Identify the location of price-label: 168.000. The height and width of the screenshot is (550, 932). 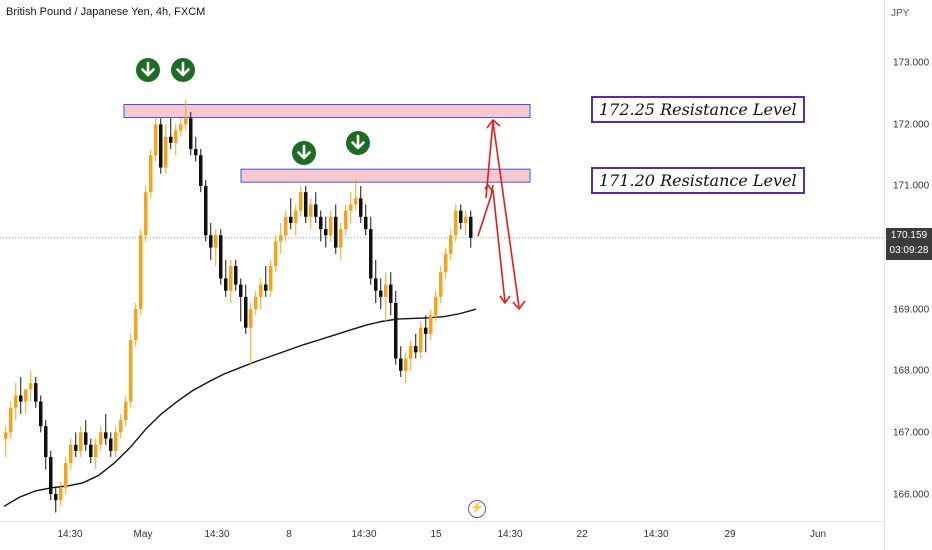
(911, 371).